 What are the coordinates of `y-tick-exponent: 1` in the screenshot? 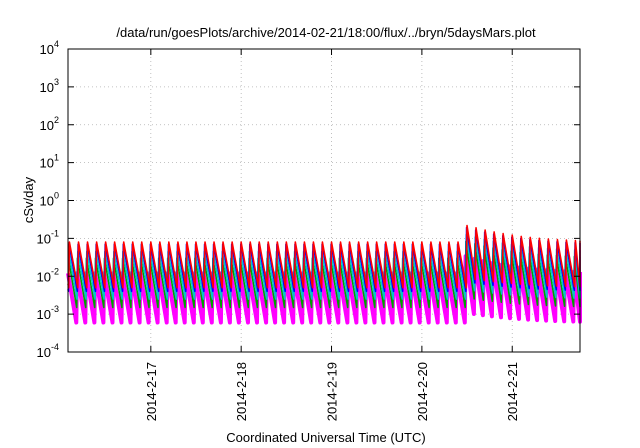 It's located at (56, 158).